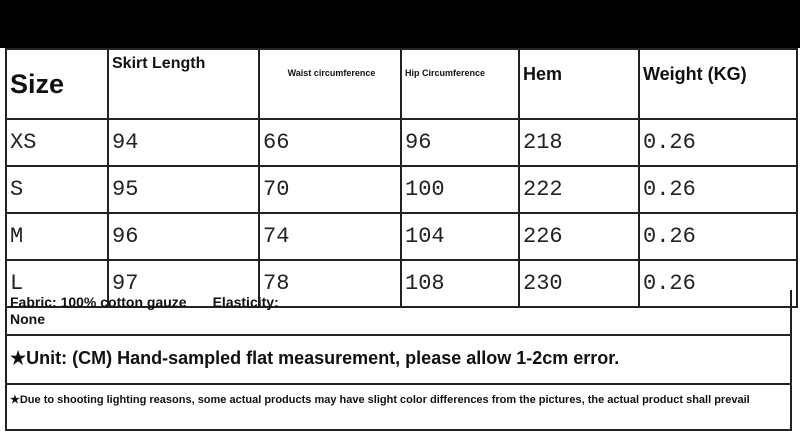 The width and height of the screenshot is (800, 435). What do you see at coordinates (57, 283) in the screenshot?
I see `table-cell: L` at bounding box center [57, 283].